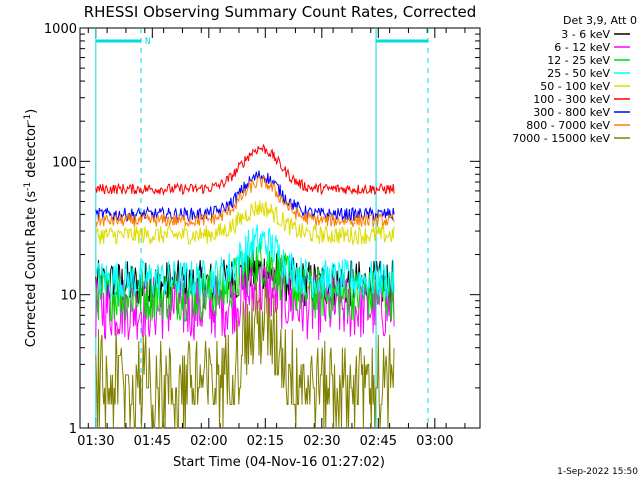 This screenshot has width=640, height=480. I want to click on legend-label: 12 - 25 keV, so click(578, 60).